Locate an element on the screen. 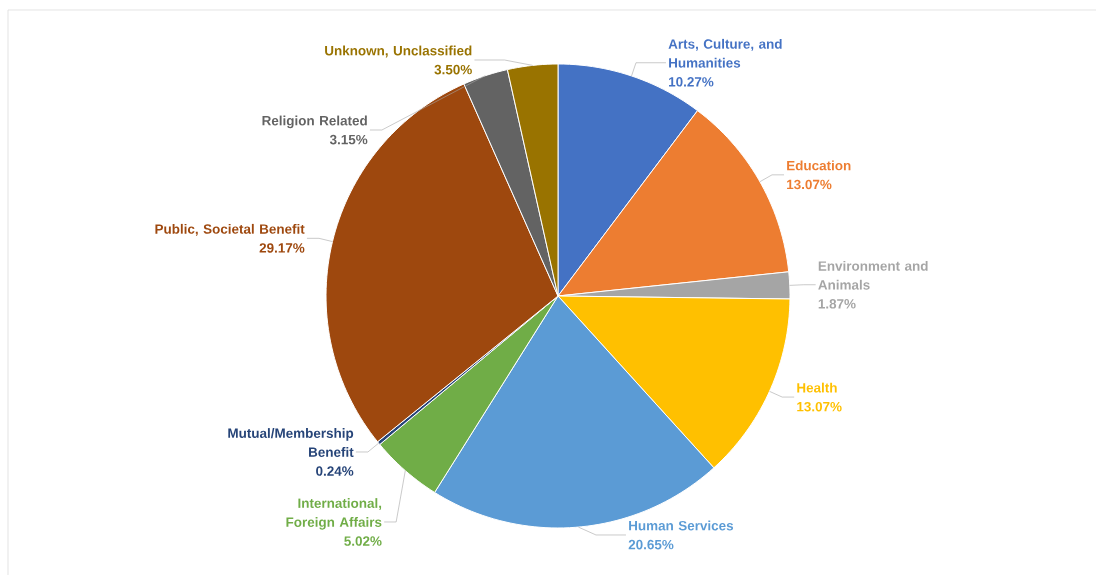 The width and height of the screenshot is (1096, 575). slice-label: Environment and Animals is located at coordinates (873, 275).